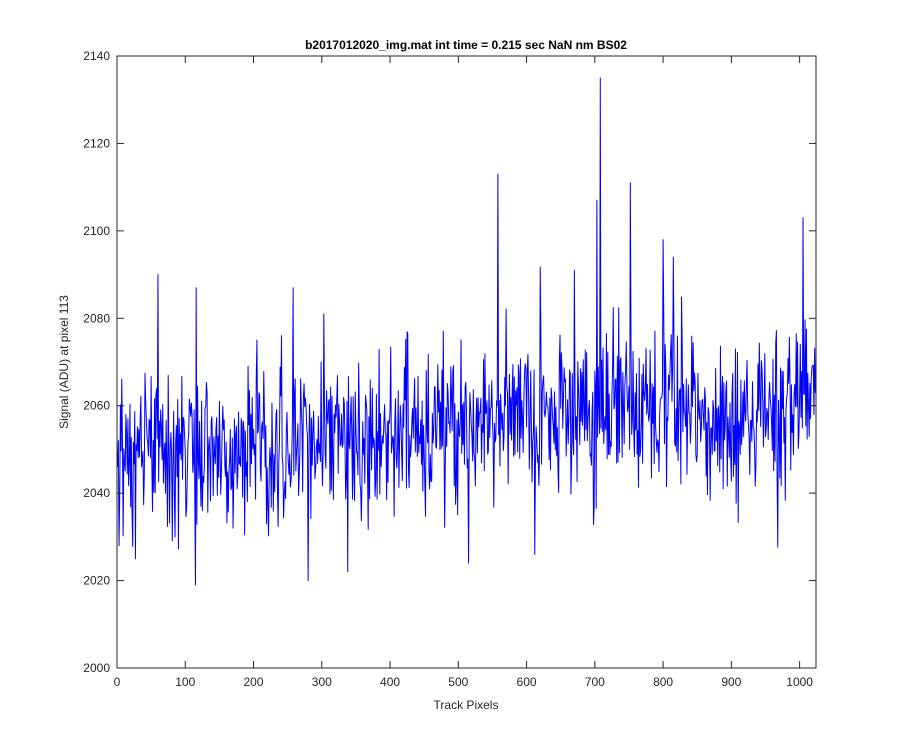  Describe the element at coordinates (96, 56) in the screenshot. I see `y-tick-label: 2140` at that location.